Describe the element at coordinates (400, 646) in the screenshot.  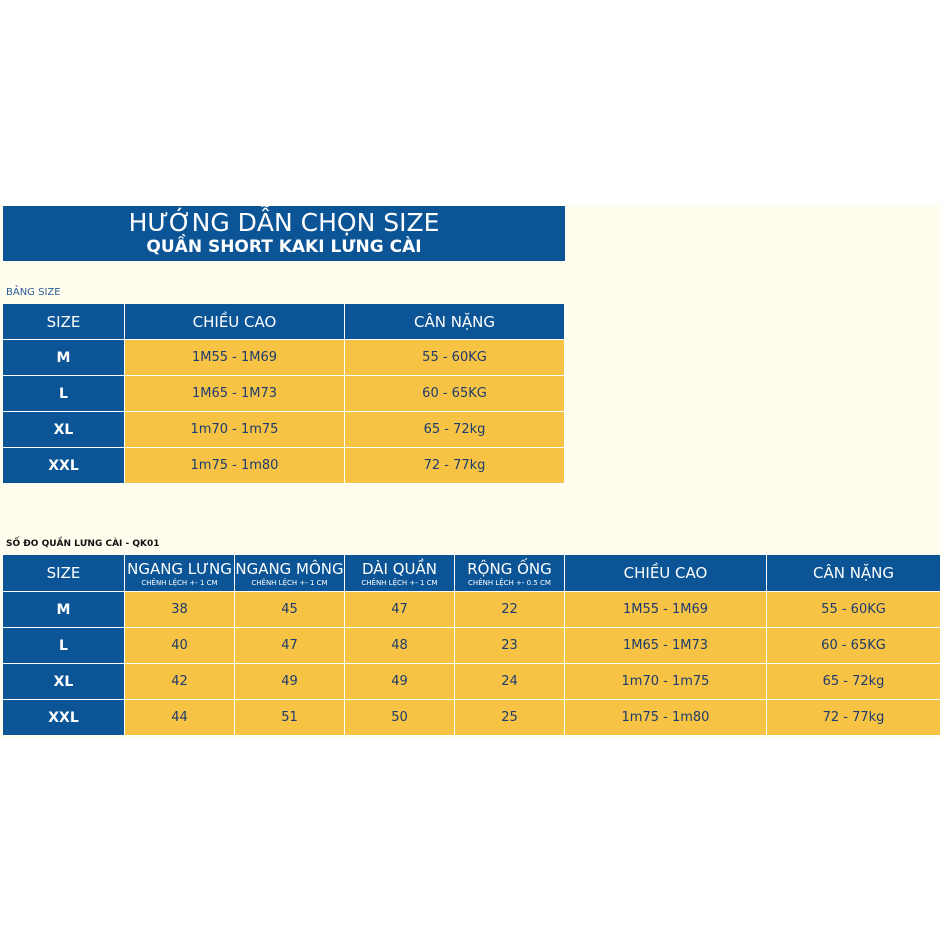
I see `data-cell: 48` at that location.